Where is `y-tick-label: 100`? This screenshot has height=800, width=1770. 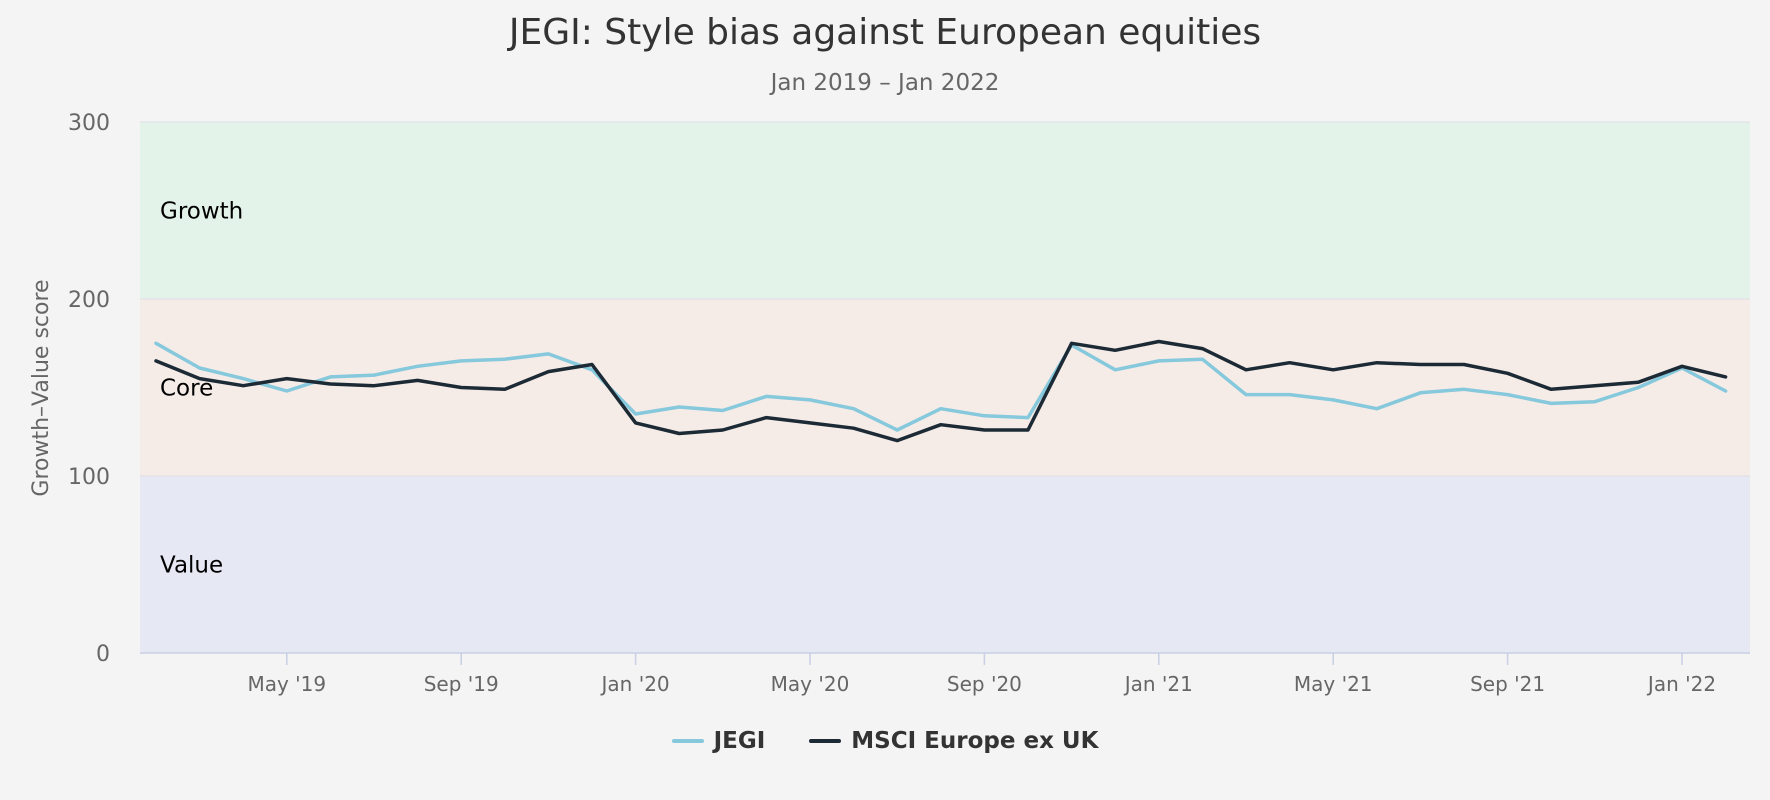 y-tick-label: 100 is located at coordinates (89, 477).